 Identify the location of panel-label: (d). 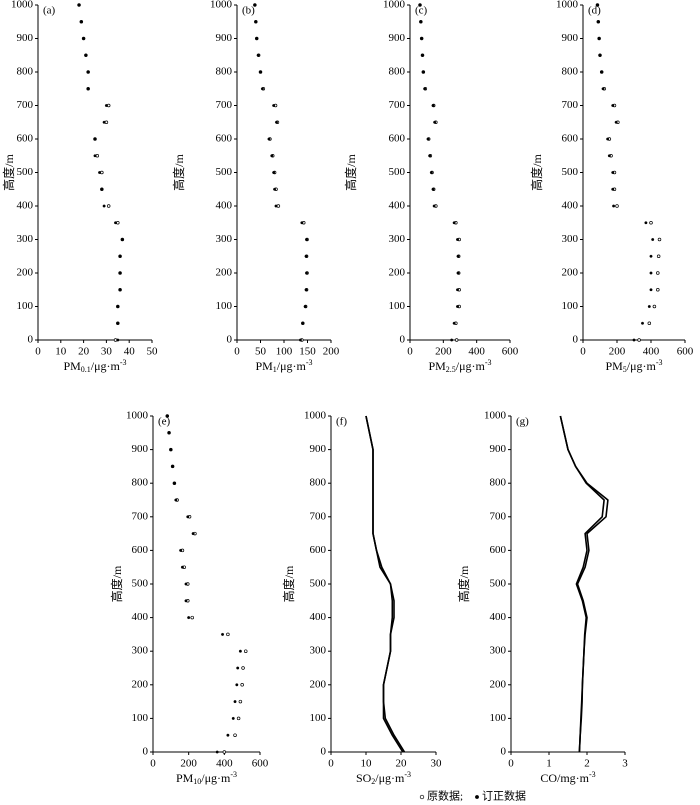
(594, 11).